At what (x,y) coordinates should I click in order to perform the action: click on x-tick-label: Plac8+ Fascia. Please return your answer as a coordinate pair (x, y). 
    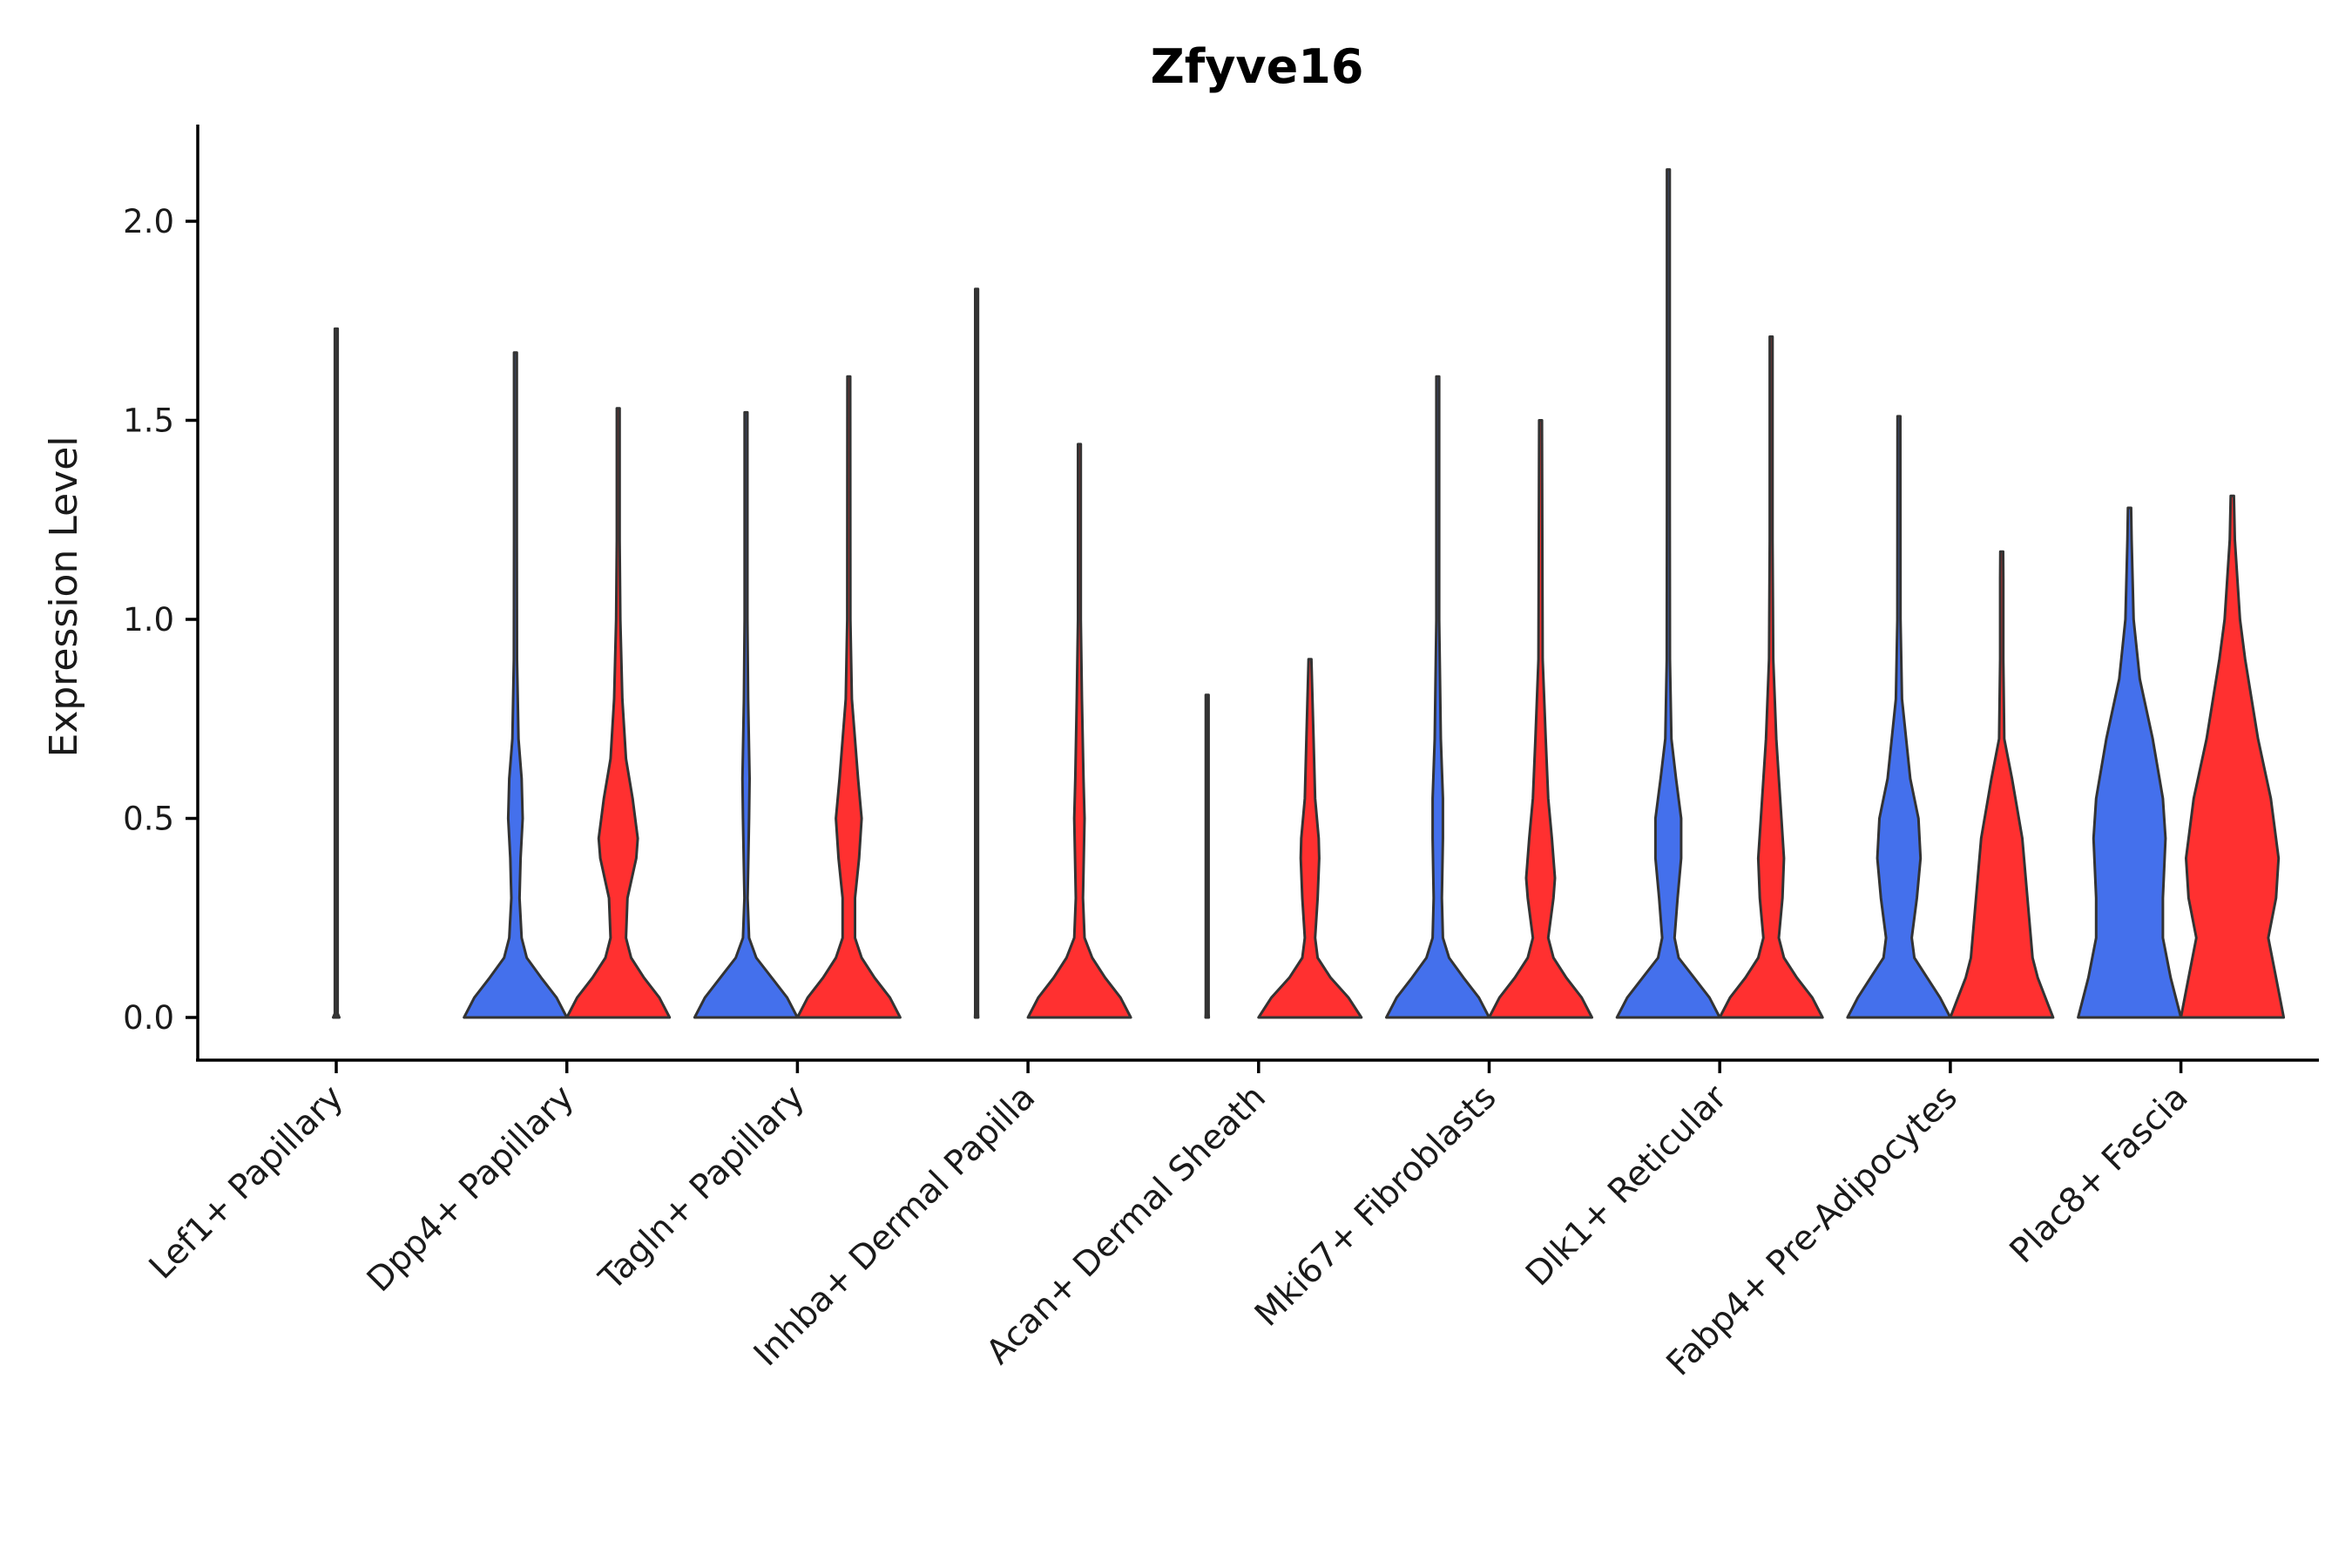
    Looking at the image, I should click on (2099, 1174).